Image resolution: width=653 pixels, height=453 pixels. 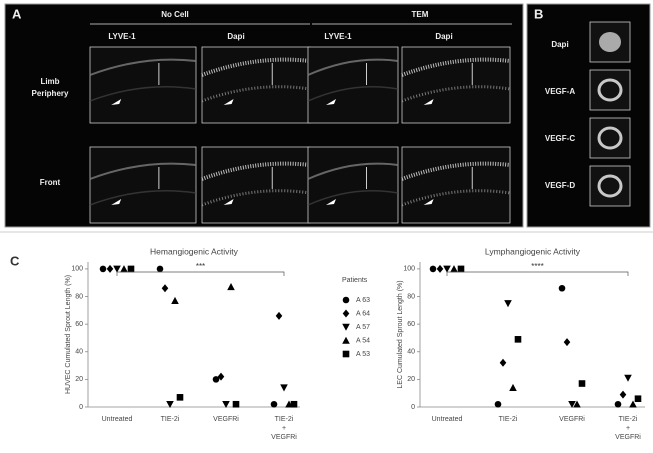 I want to click on significance-label: ***, so click(x=200, y=266).